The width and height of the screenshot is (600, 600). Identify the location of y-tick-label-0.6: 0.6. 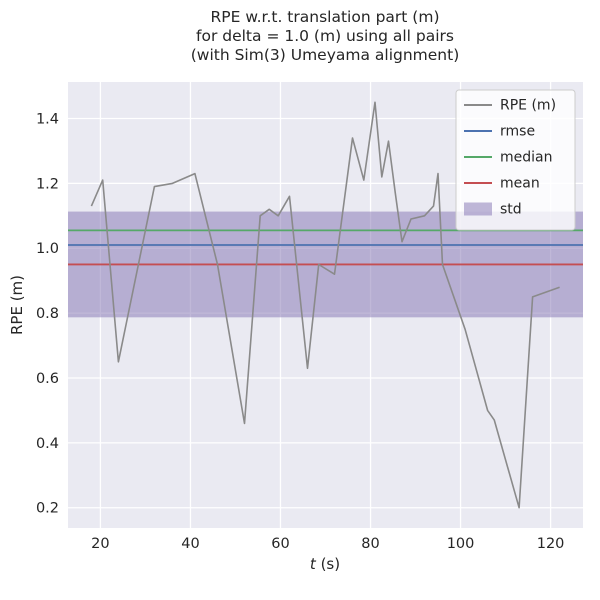
(47, 379).